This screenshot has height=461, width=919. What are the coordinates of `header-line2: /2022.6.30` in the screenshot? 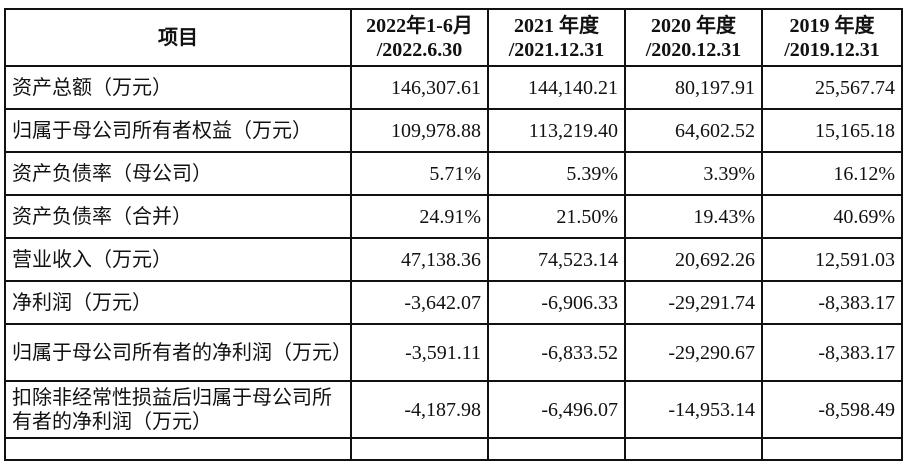 It's located at (419, 49).